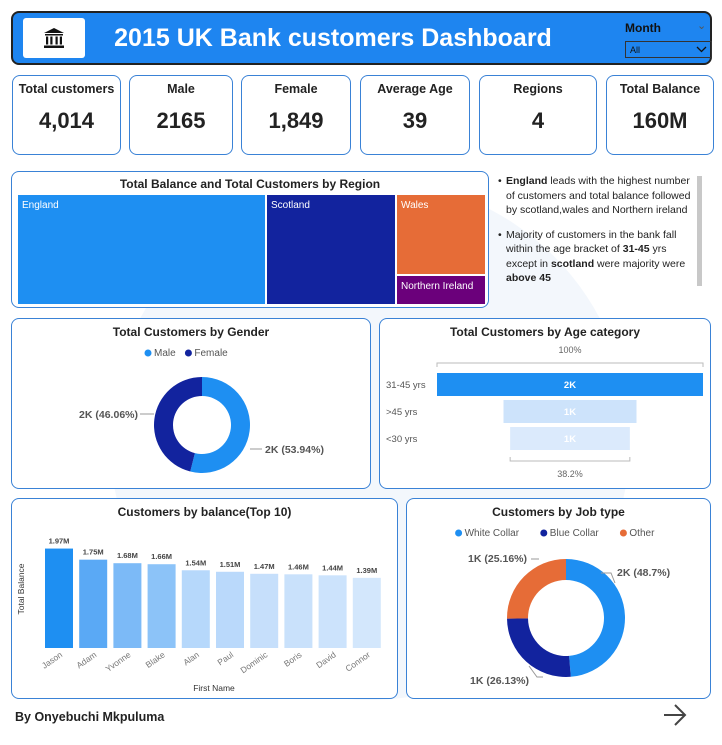  I want to click on kpi-regions: Regions 4, so click(538, 115).